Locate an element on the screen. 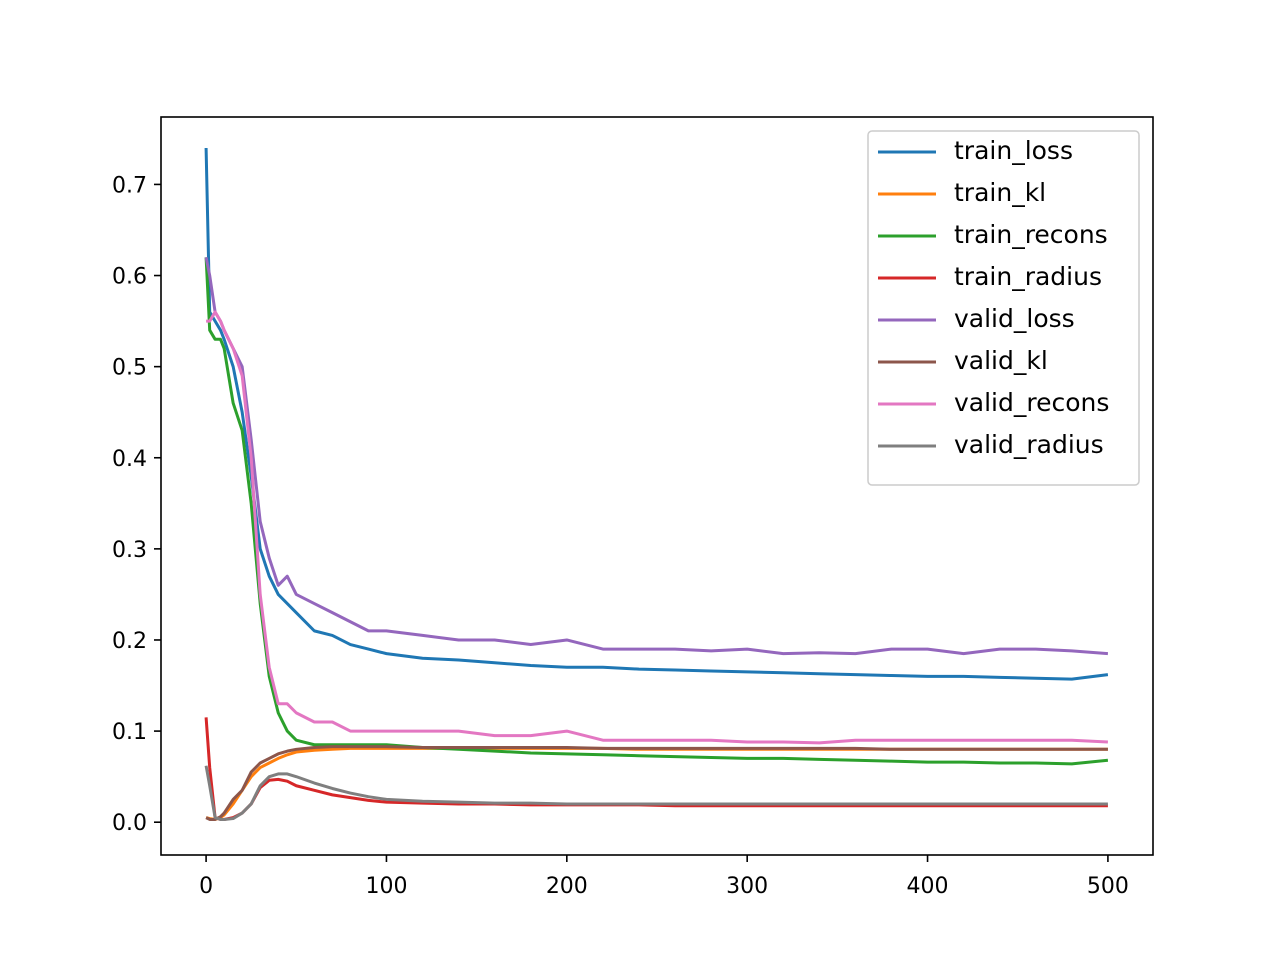  y-tick-label: 0.1 is located at coordinates (129, 732).